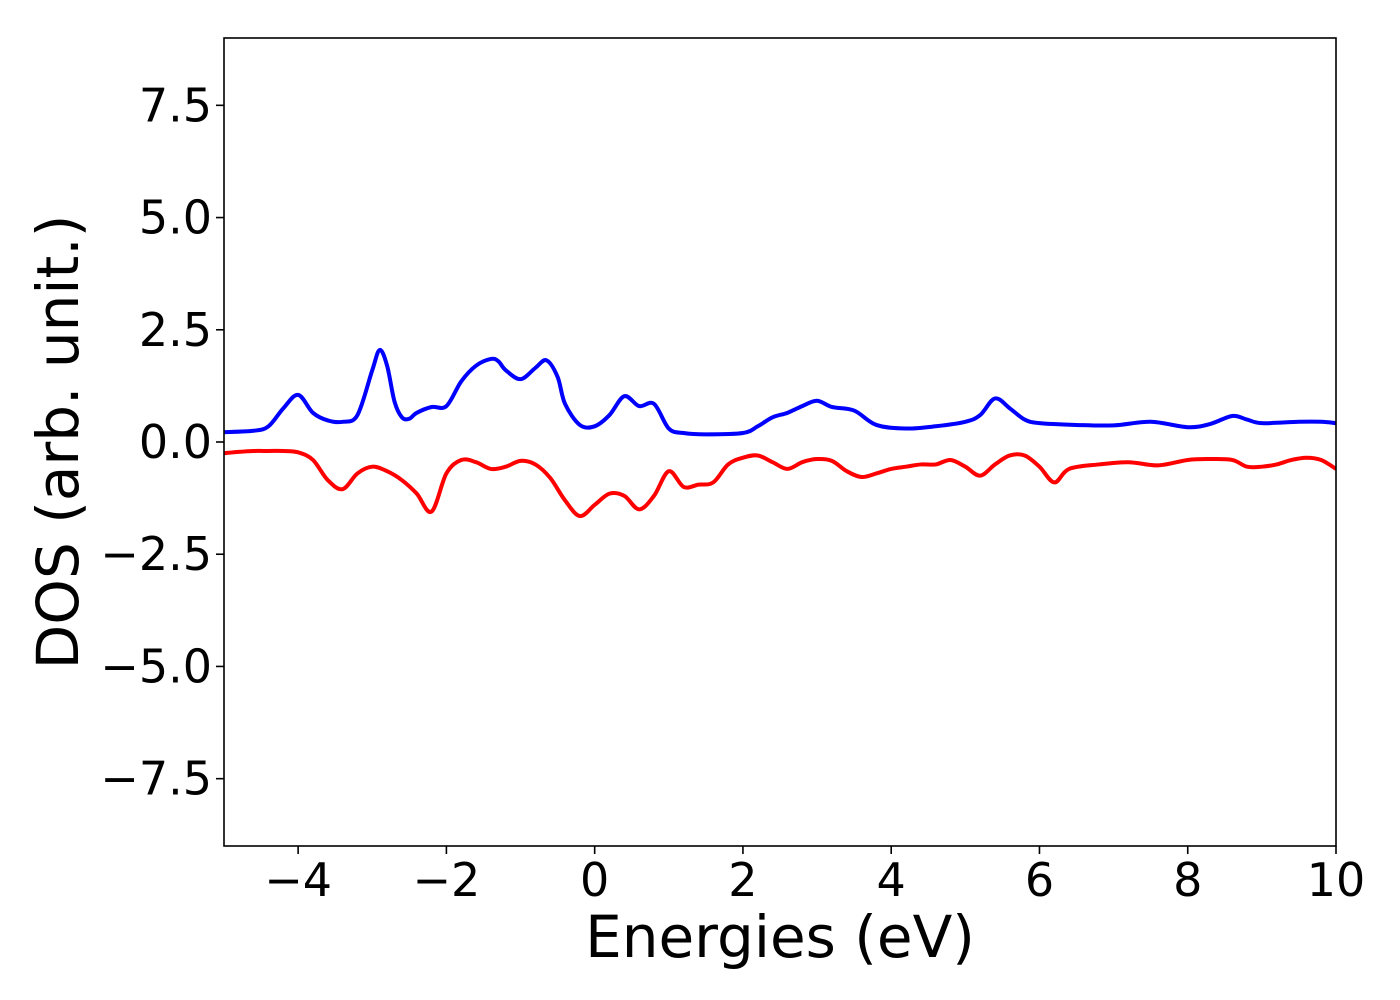  I want to click on y-tick-label: 0.0, so click(175, 442).